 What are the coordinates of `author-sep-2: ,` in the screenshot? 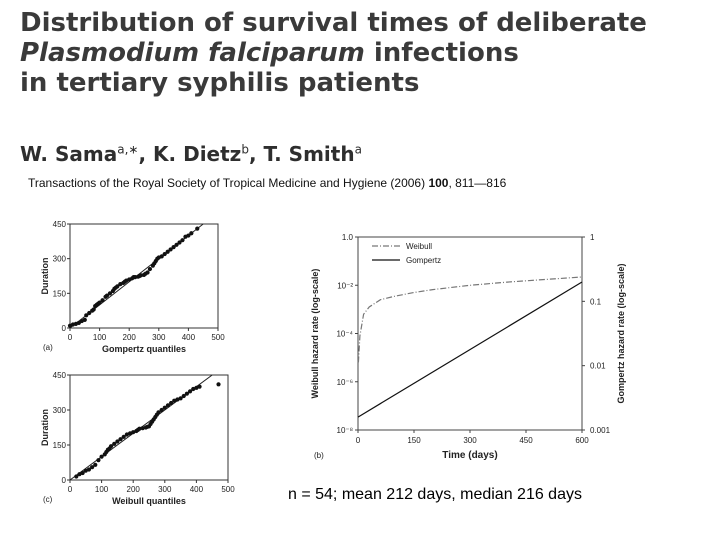 It's located at (256, 154).